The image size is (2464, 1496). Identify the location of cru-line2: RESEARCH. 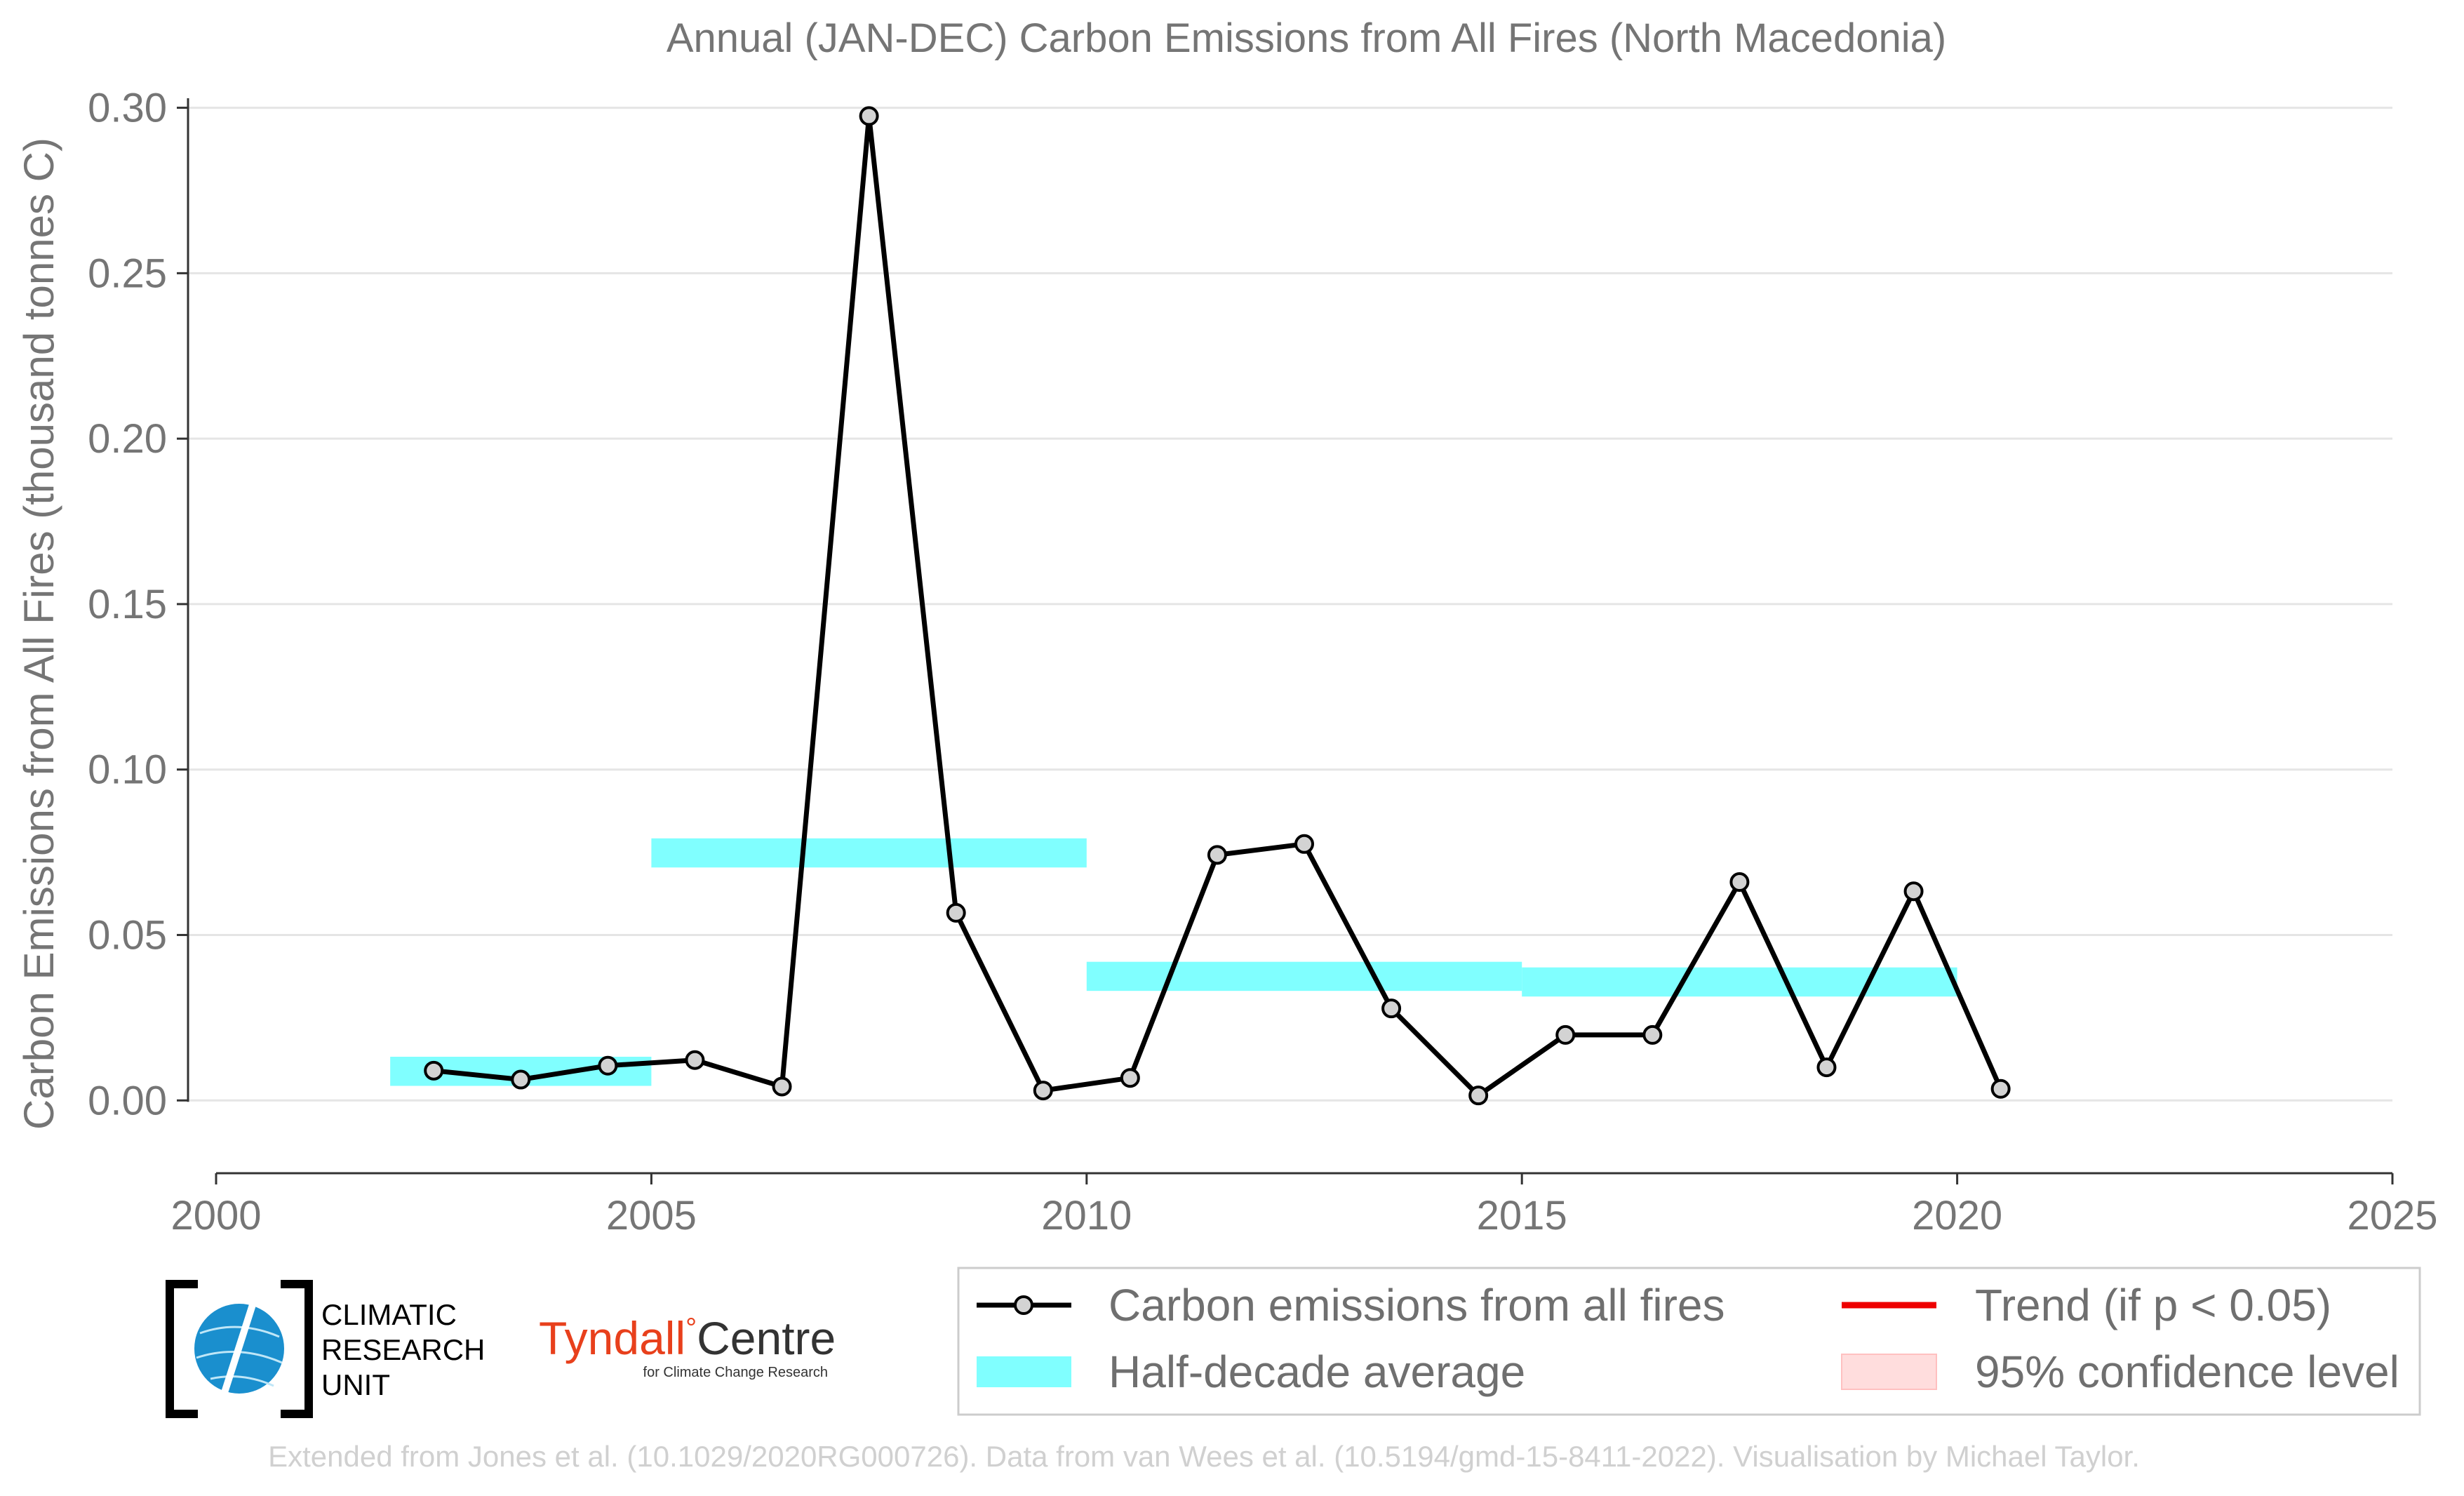
(403, 1349).